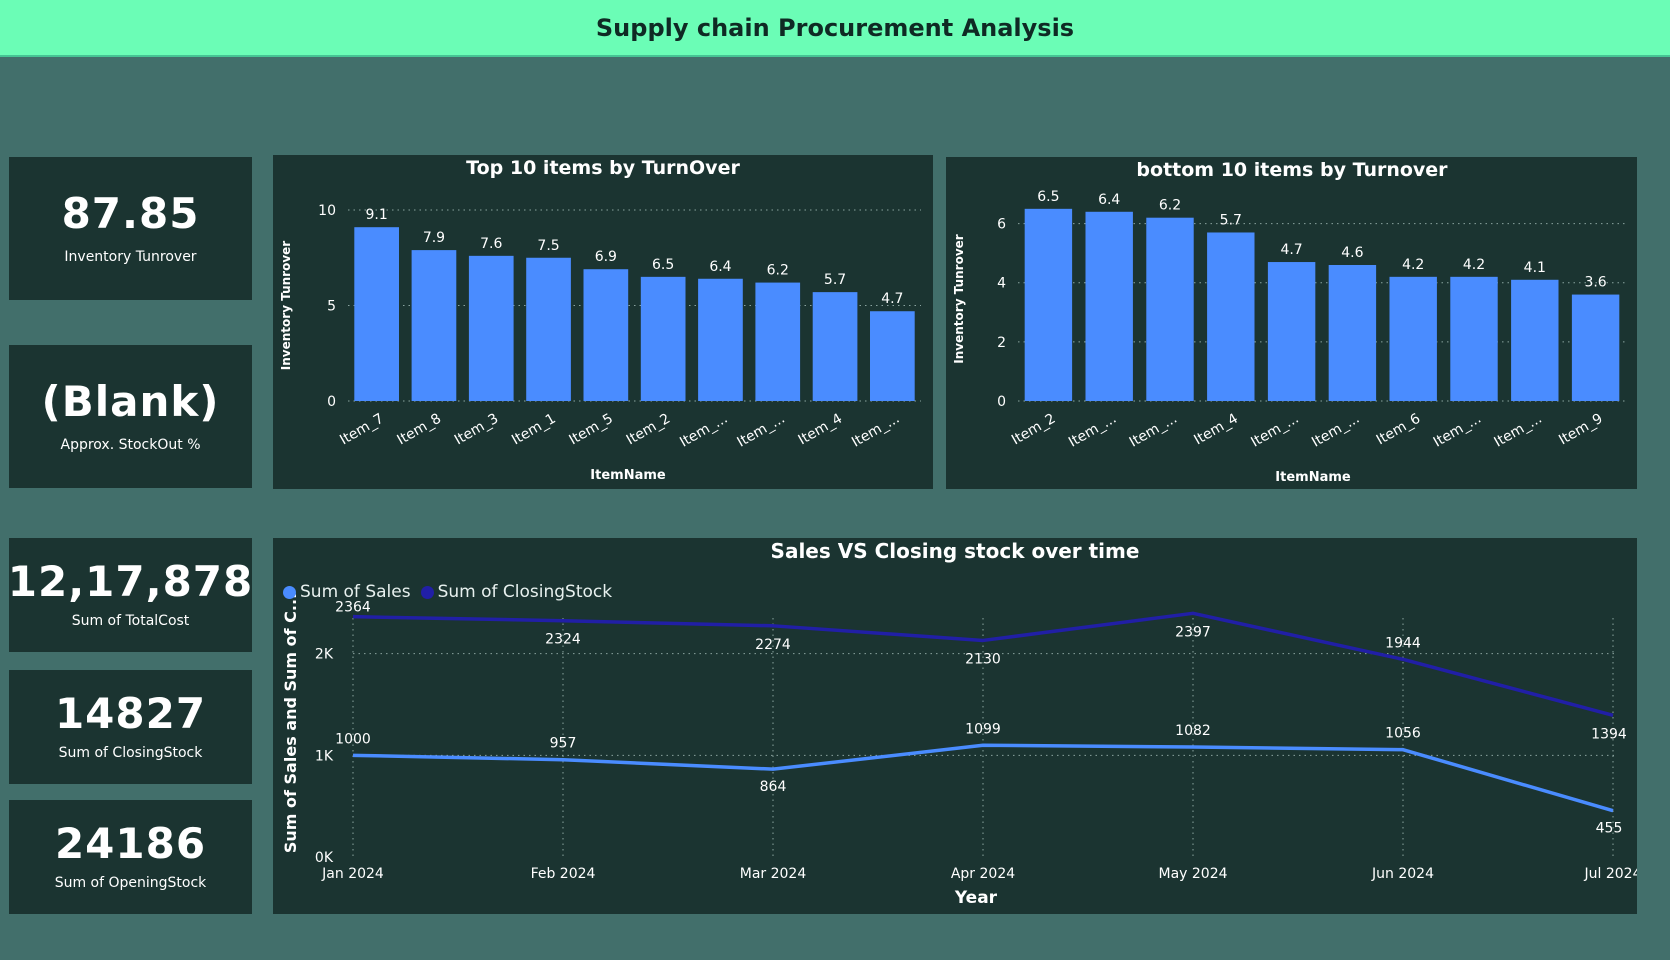 The image size is (1670, 960). What do you see at coordinates (130, 843) in the screenshot?
I see `kpi-value: 24186` at bounding box center [130, 843].